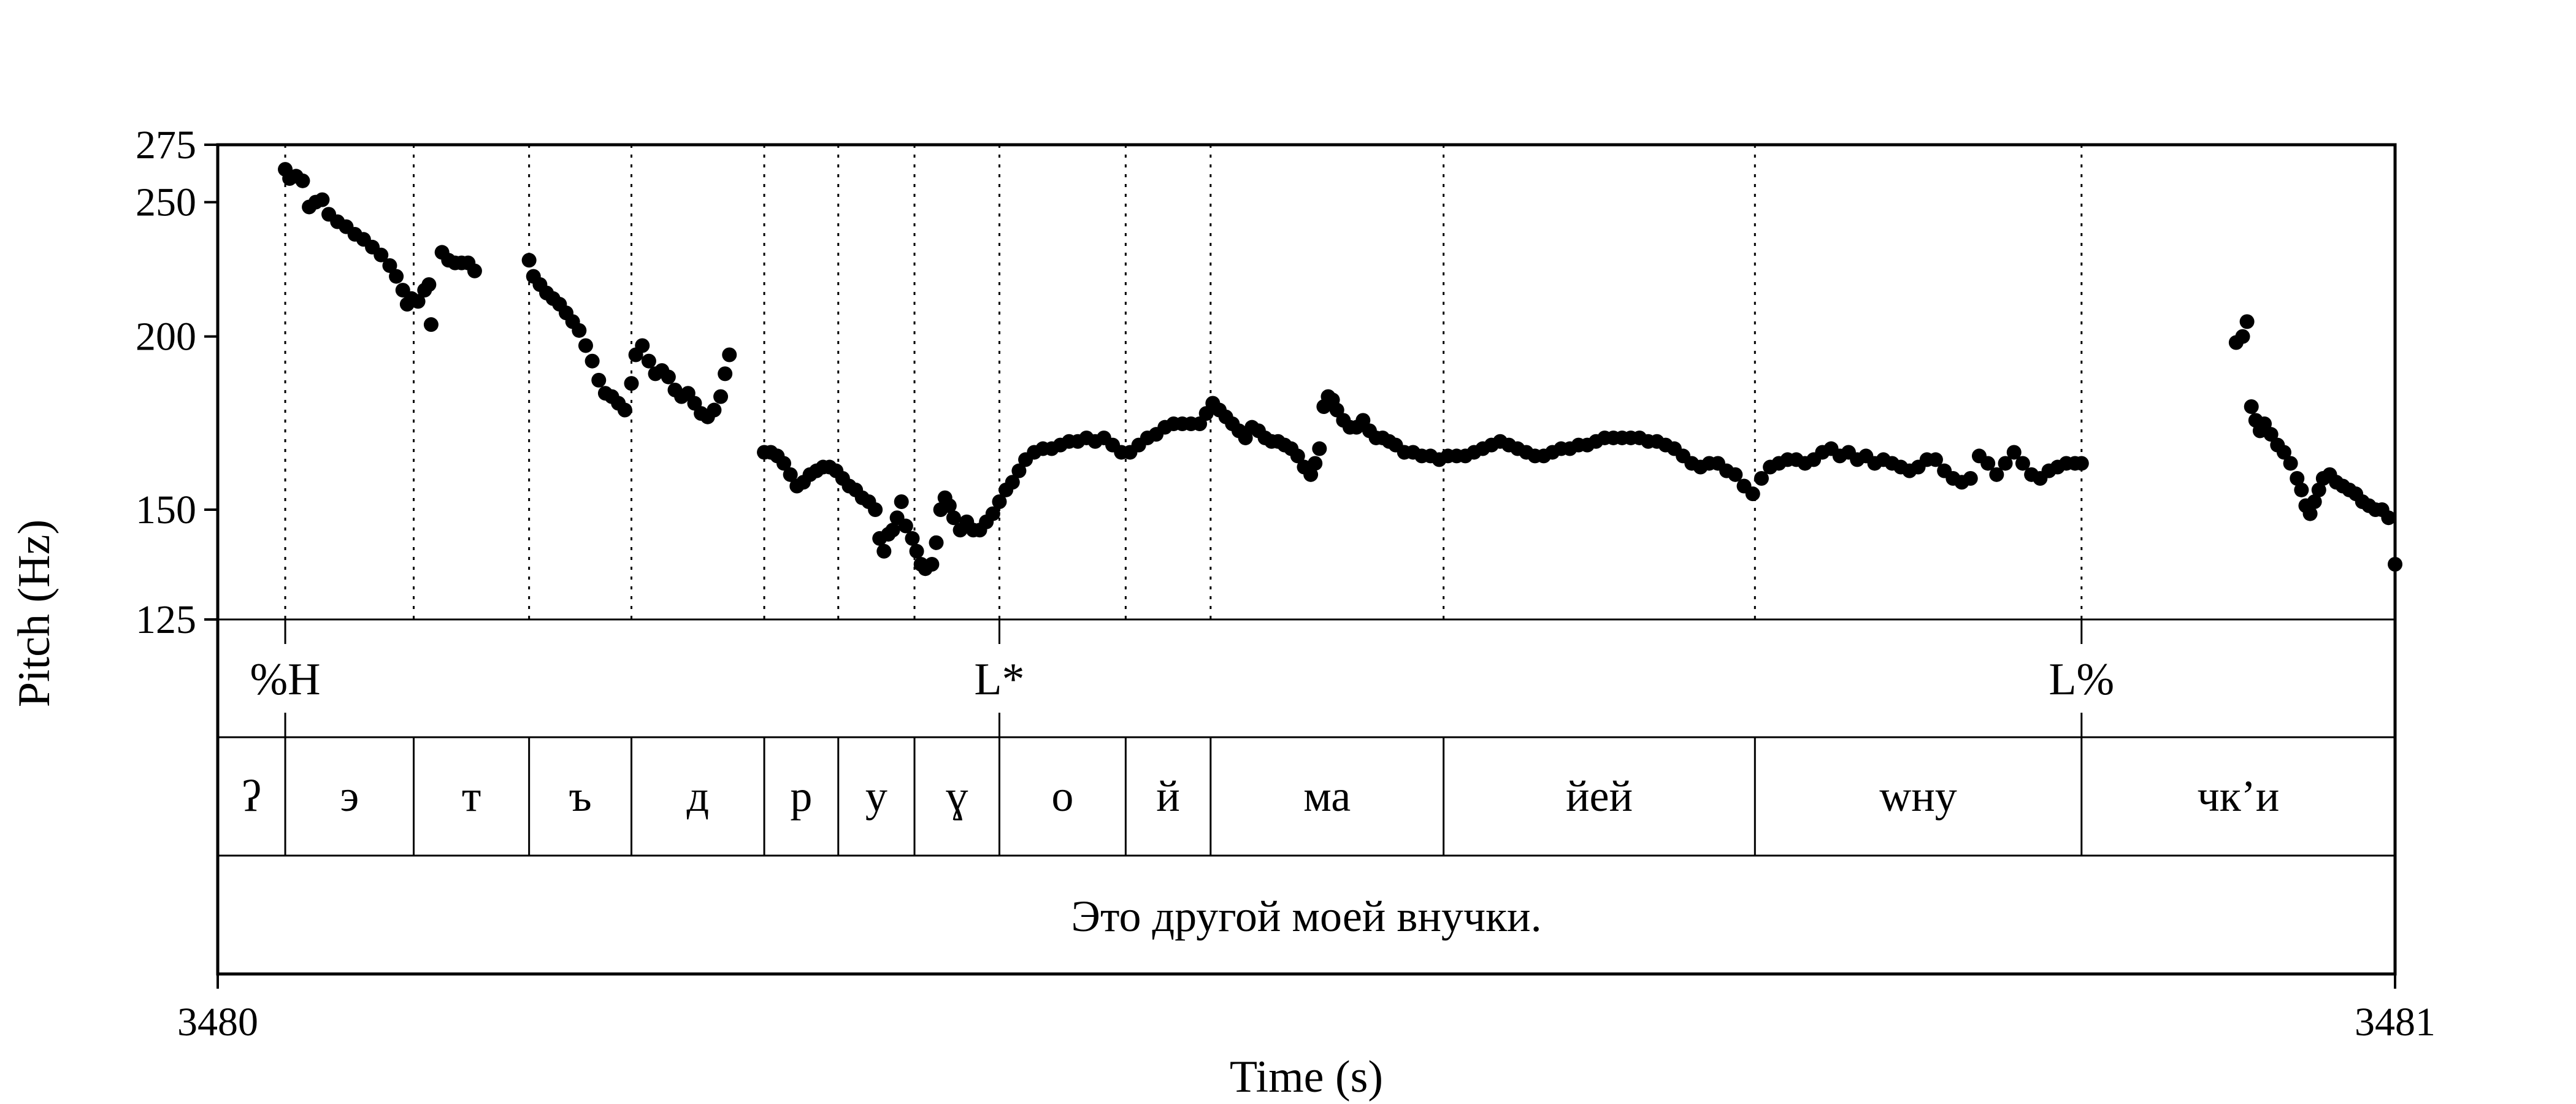  Describe the element at coordinates (1327, 796) in the screenshot. I see `segment-label: ма` at that location.